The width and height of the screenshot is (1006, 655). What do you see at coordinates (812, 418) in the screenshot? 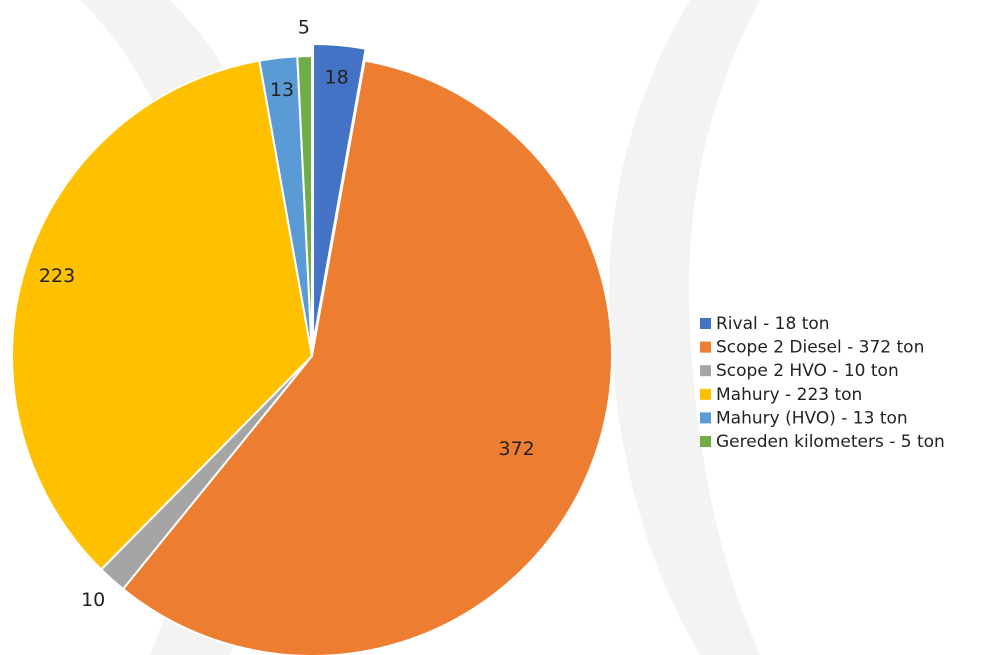
I see `legend-label: Mahury (HVO) - 13 ton` at bounding box center [812, 418].